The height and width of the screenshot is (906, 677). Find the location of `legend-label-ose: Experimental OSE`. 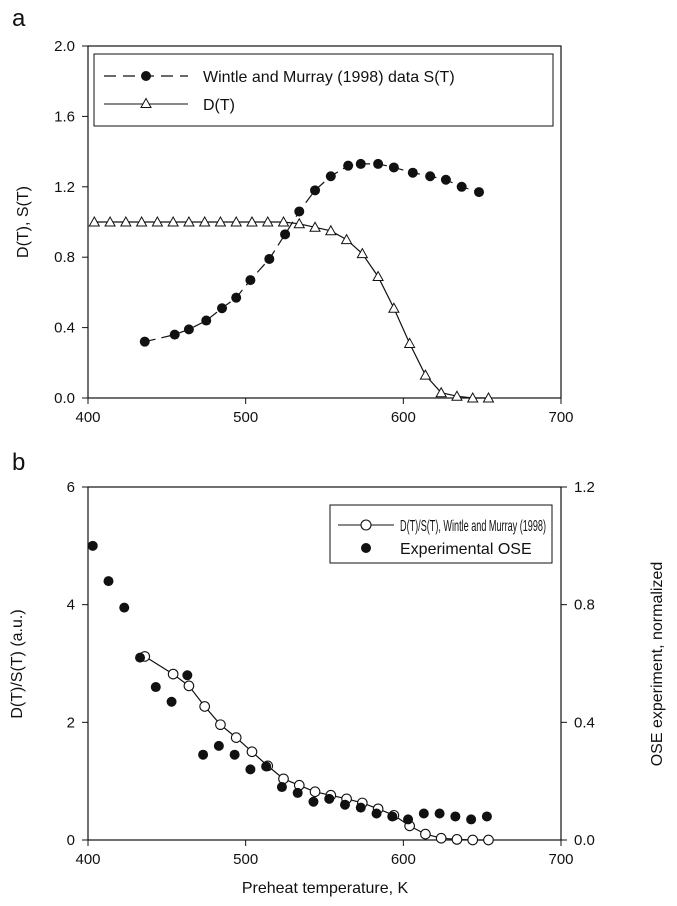

legend-label-ose: Experimental OSE is located at coordinates (466, 549).